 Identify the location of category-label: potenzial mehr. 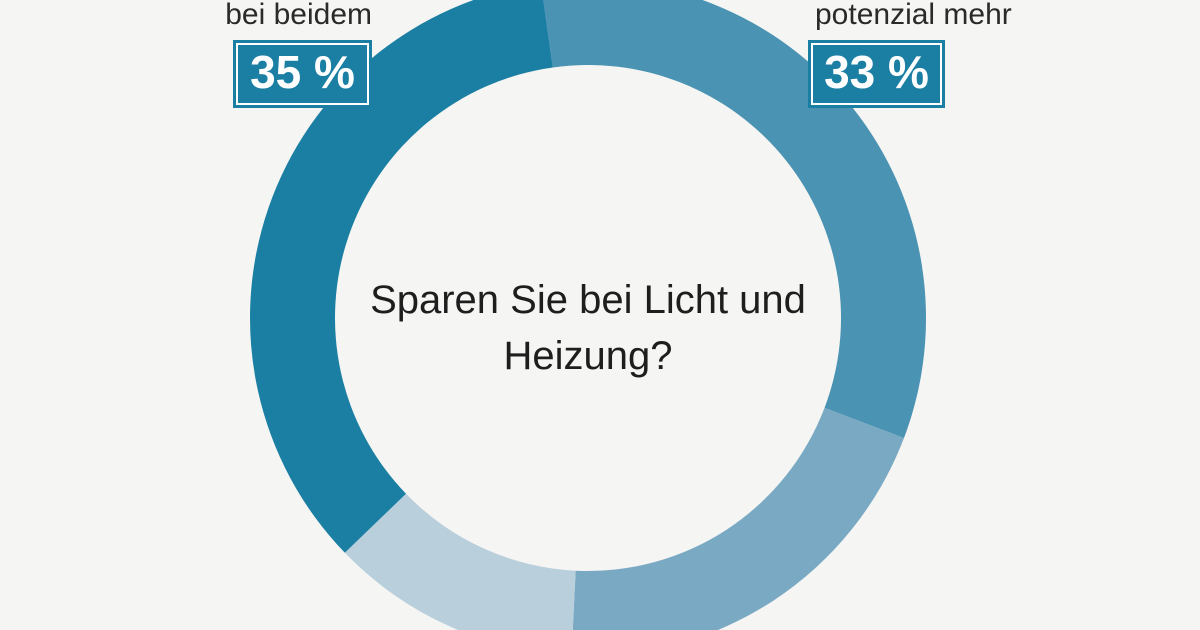
(913, 15).